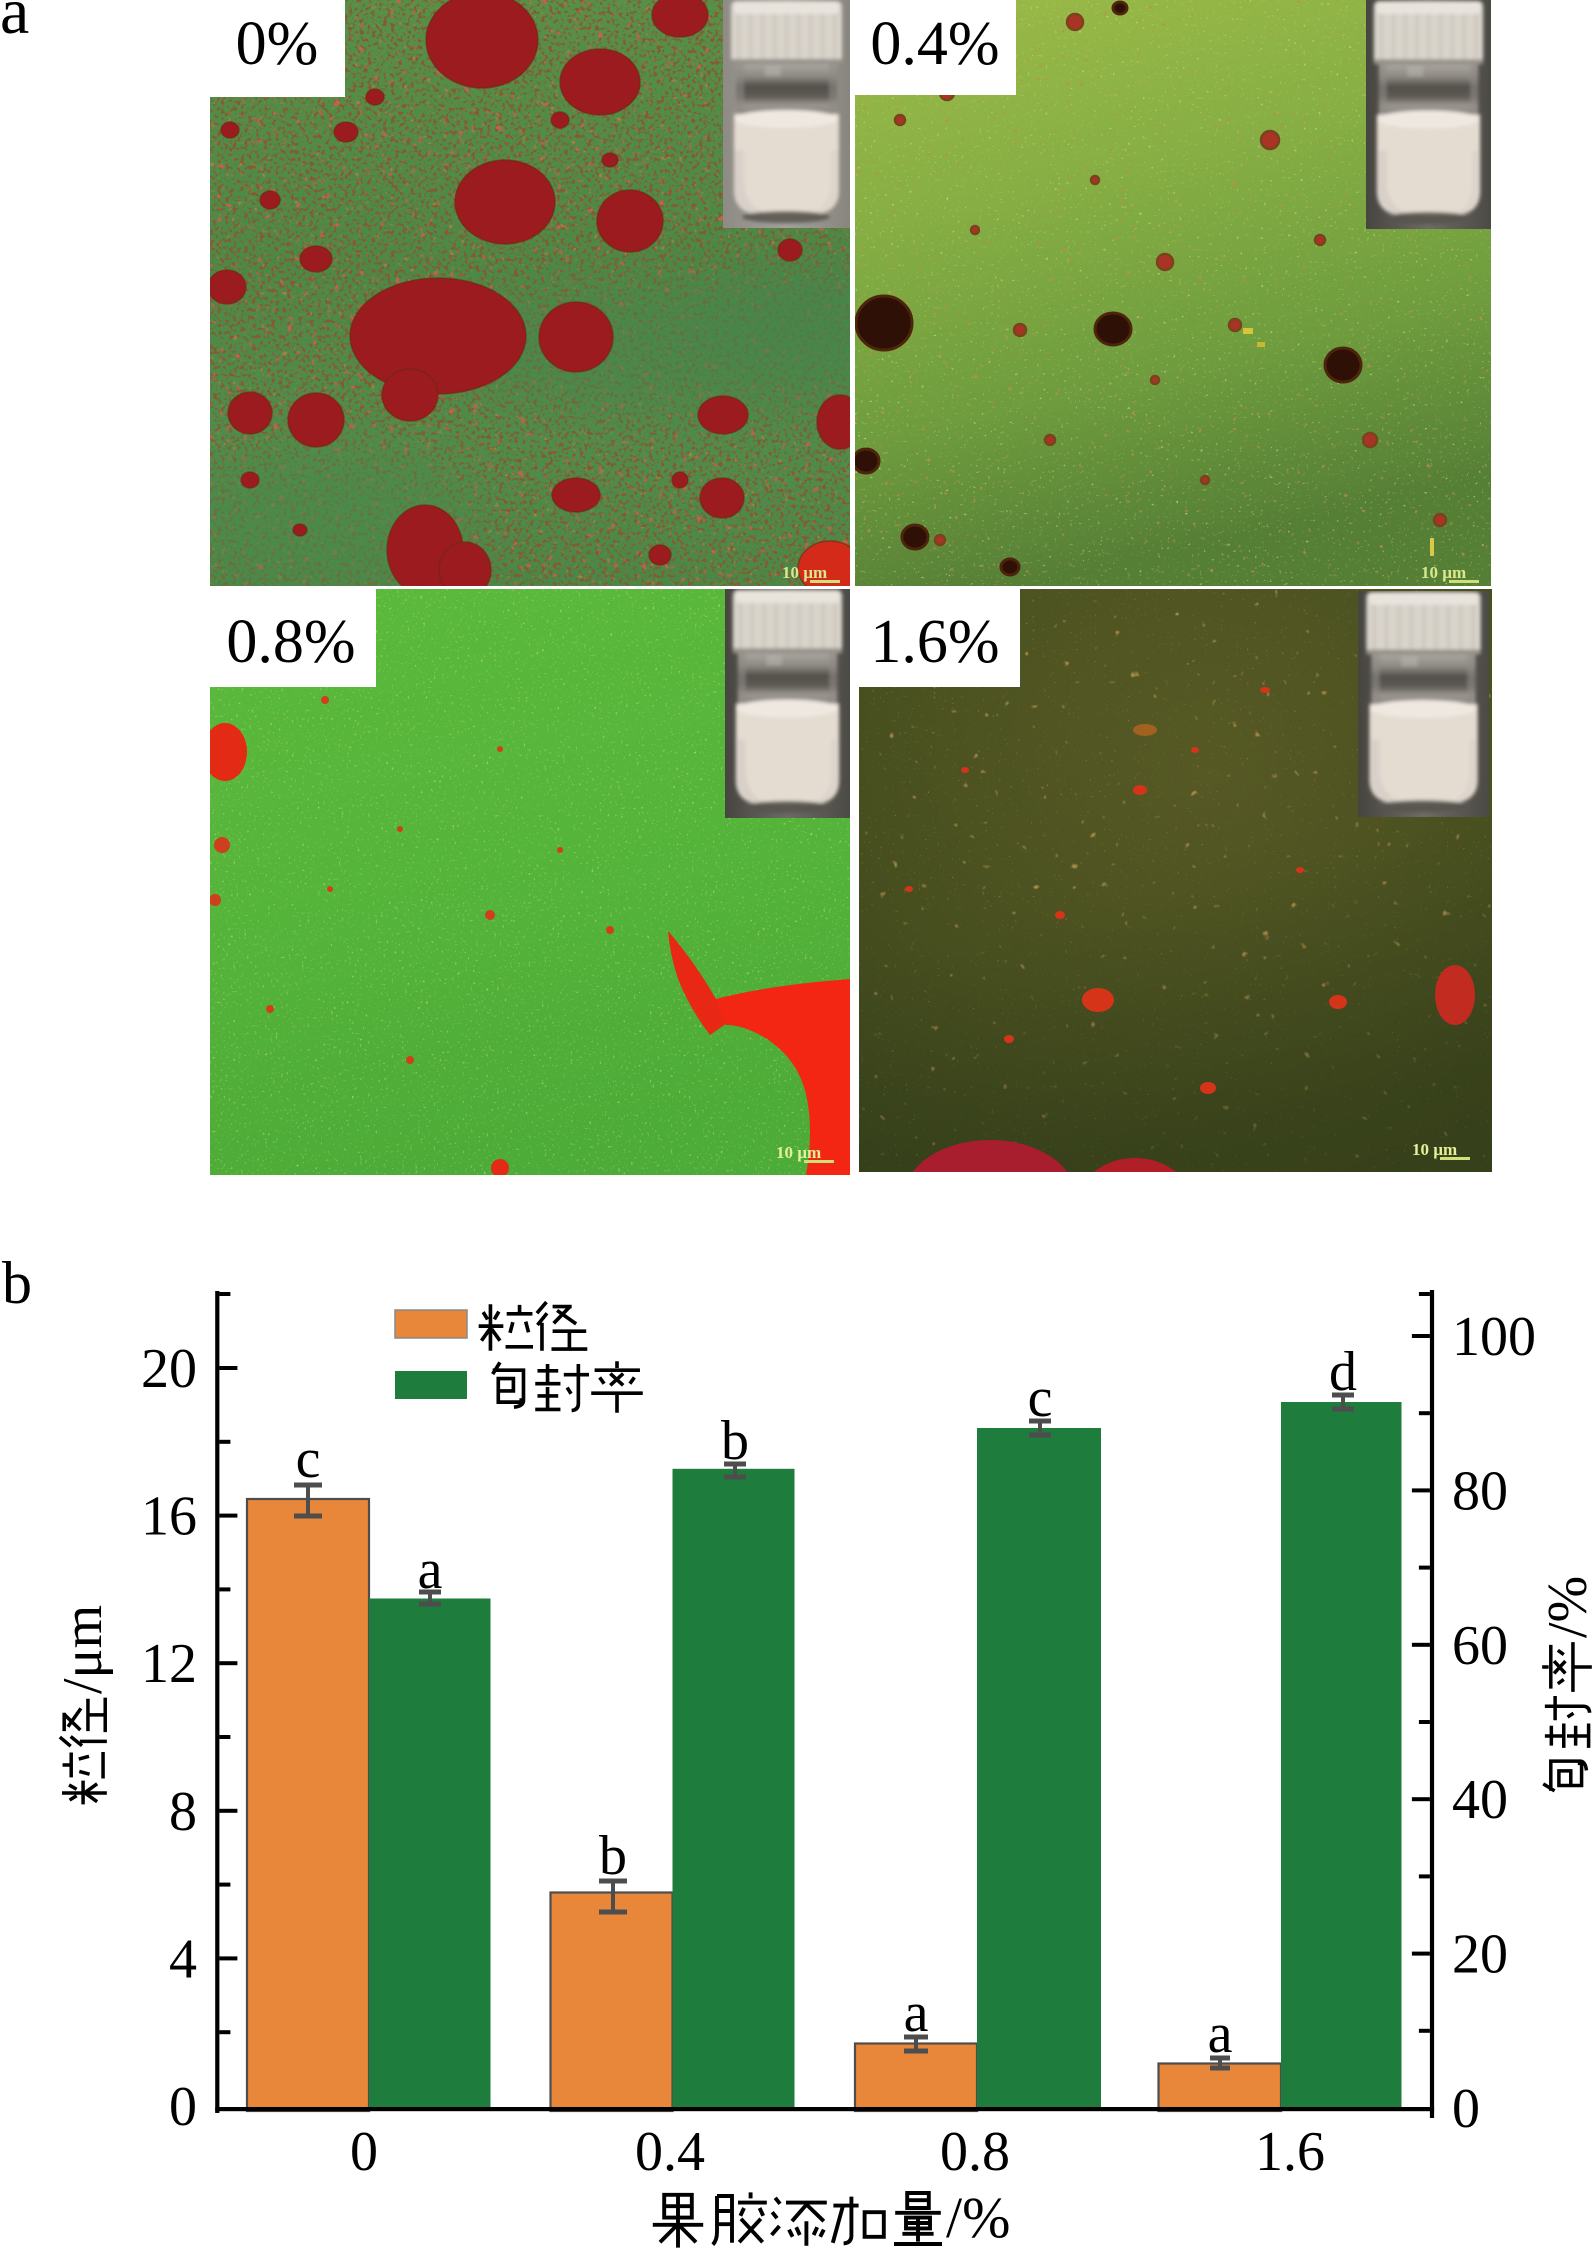 This screenshot has width=1594, height=2251. Describe the element at coordinates (290, 642) in the screenshot. I see `svg-text: 0.8%` at that location.